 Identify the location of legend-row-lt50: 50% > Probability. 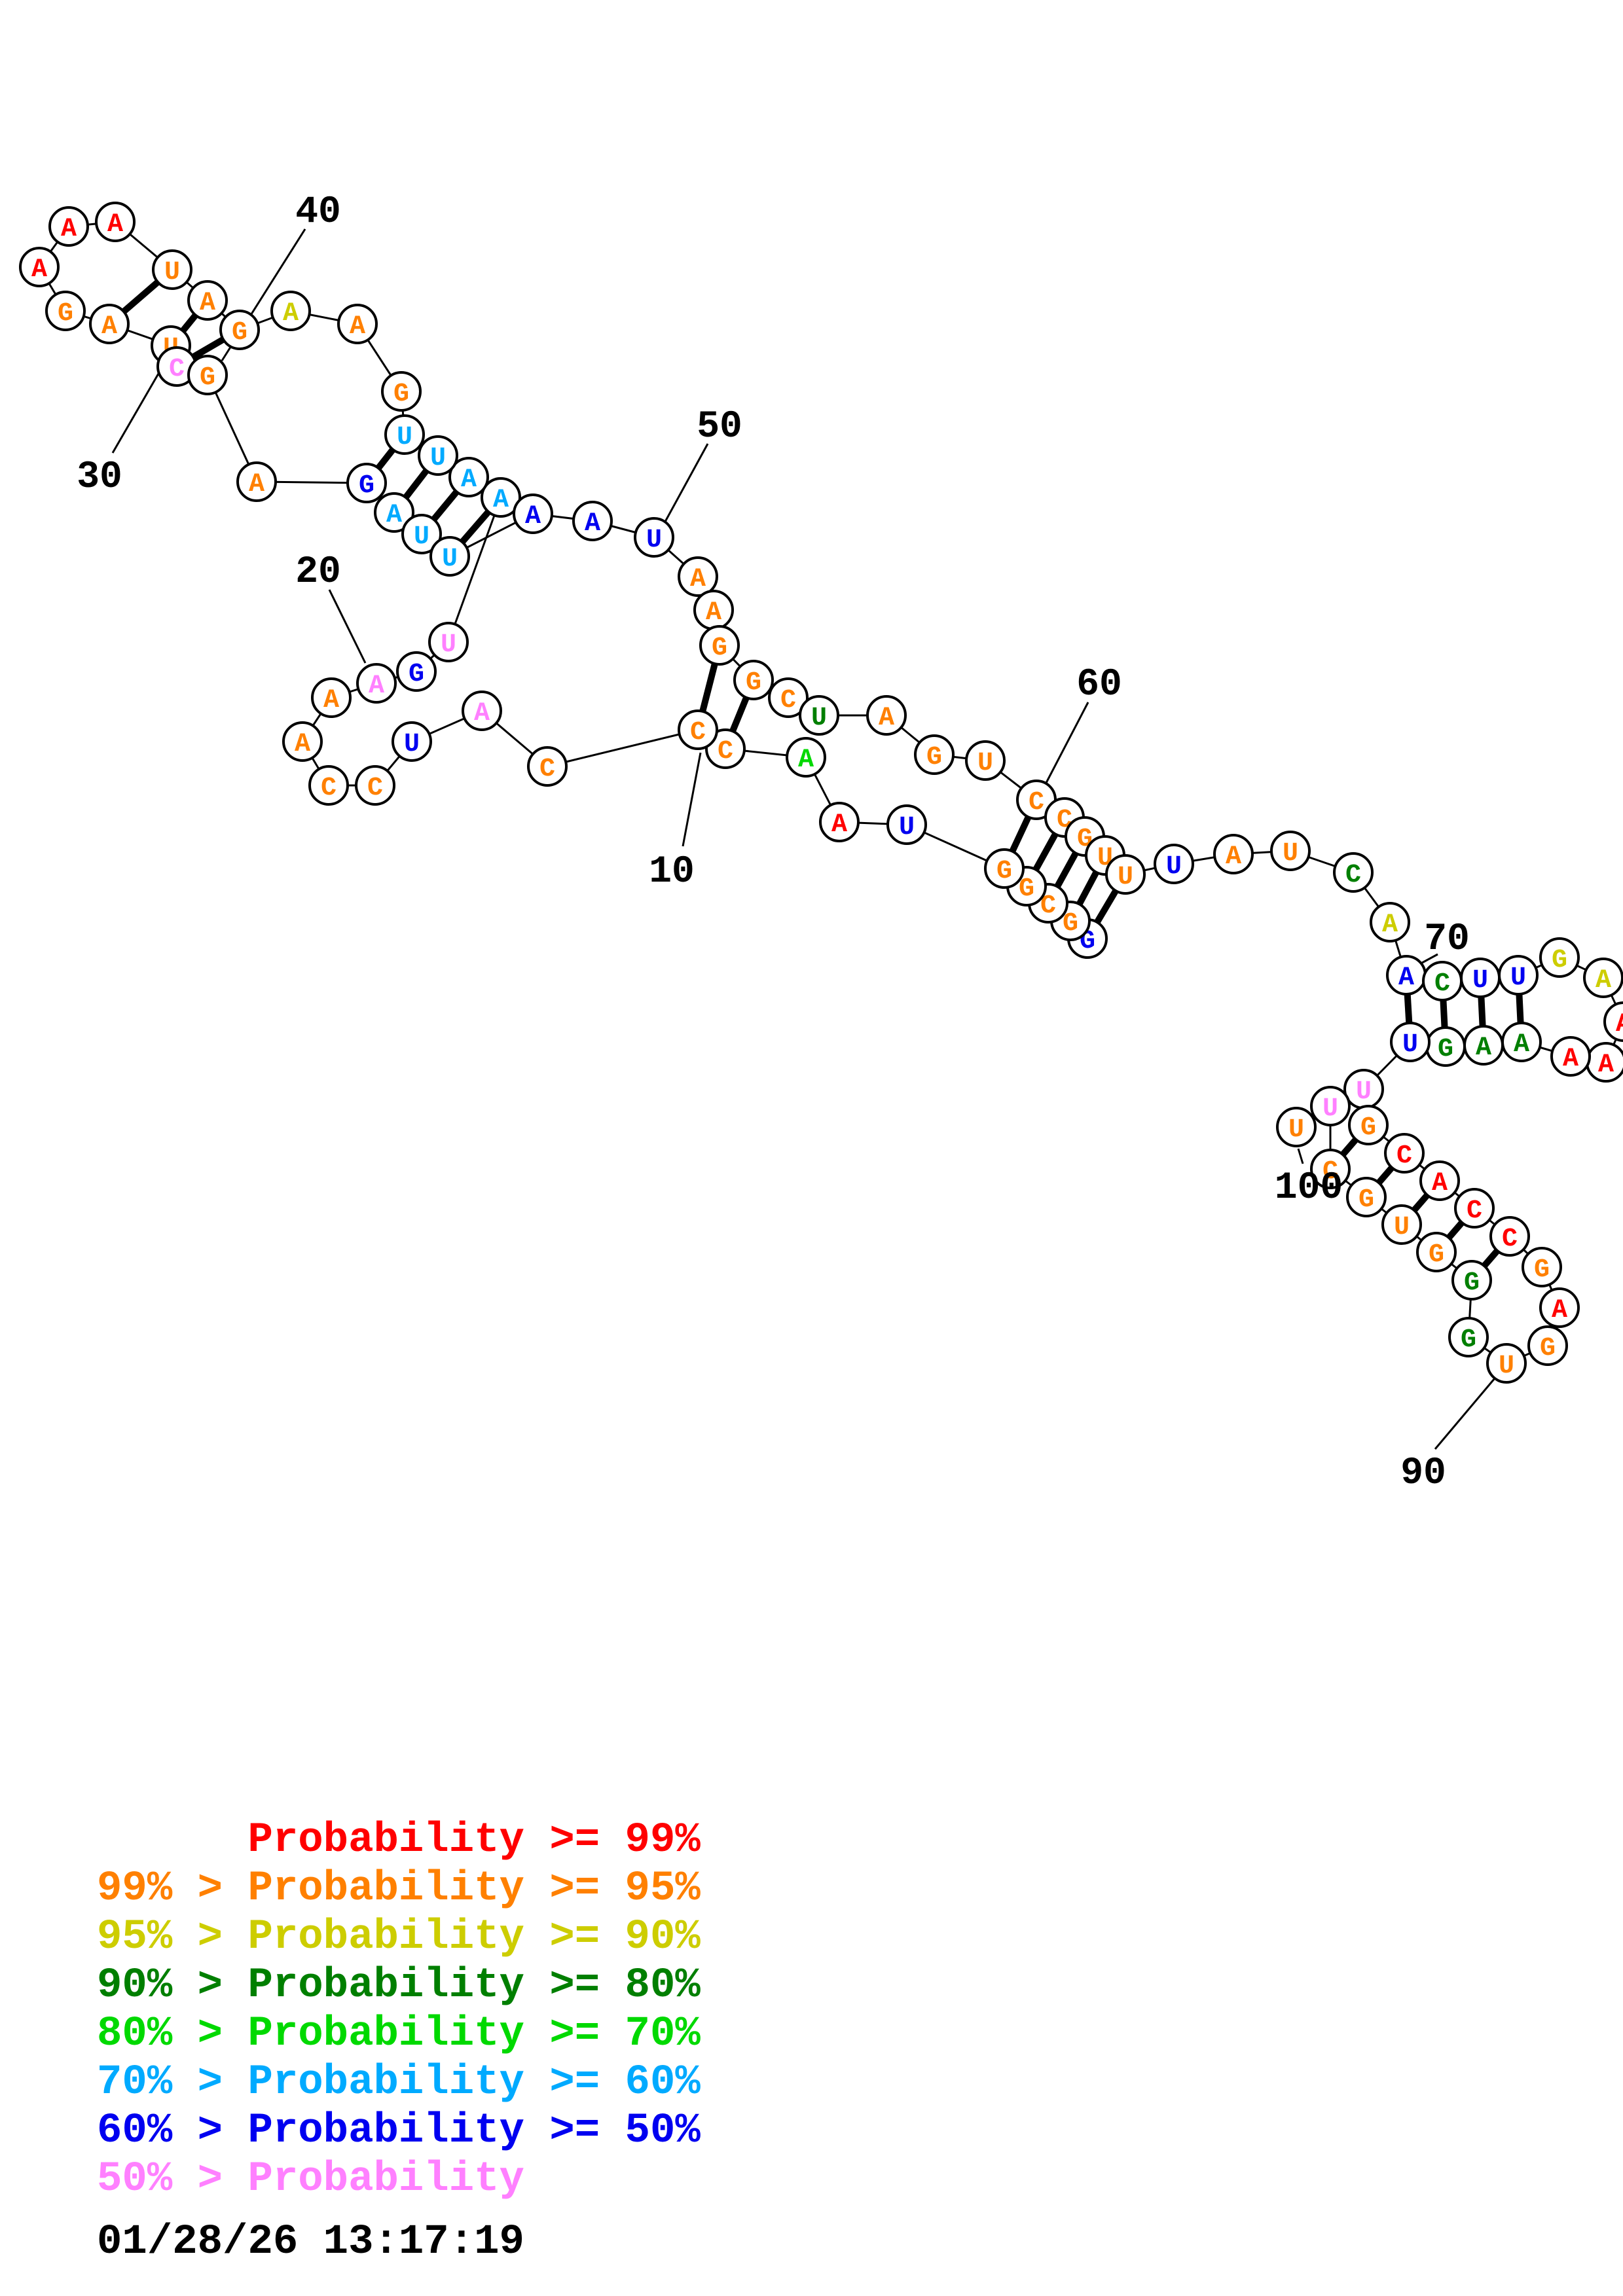
(310, 2179).